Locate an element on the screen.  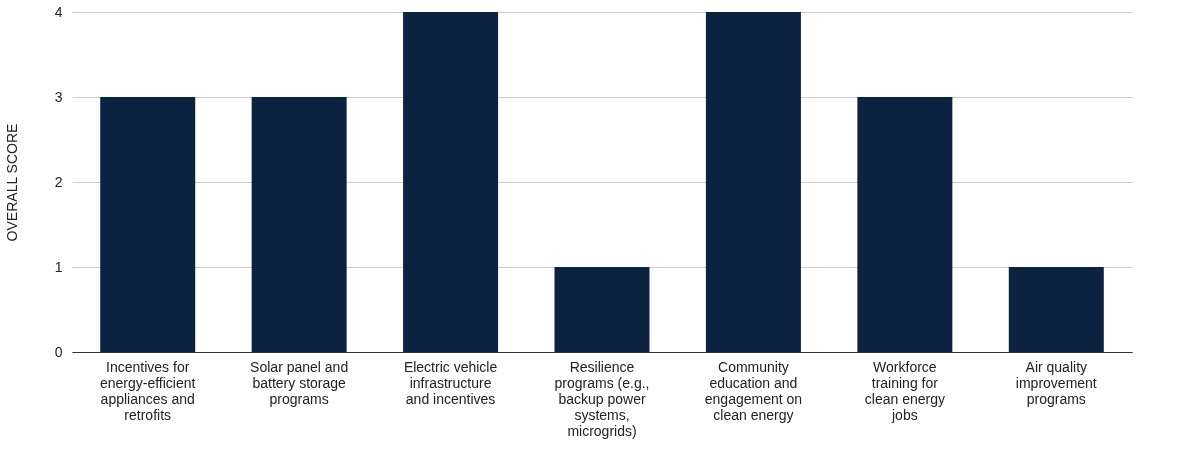
x-tick-label: Air quality improvement programs is located at coordinates (1056, 382).